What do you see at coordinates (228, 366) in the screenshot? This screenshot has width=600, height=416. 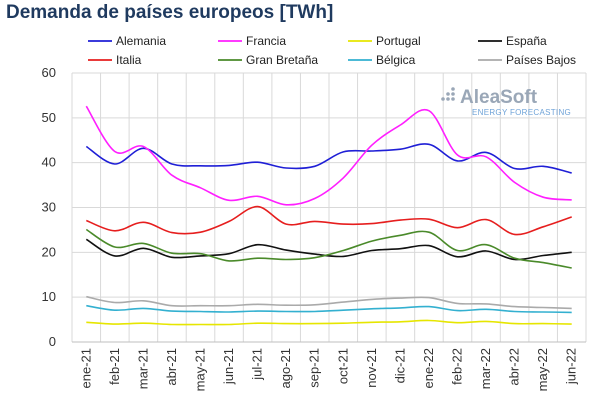 I see `x-tick-label: jun-21` at bounding box center [228, 366].